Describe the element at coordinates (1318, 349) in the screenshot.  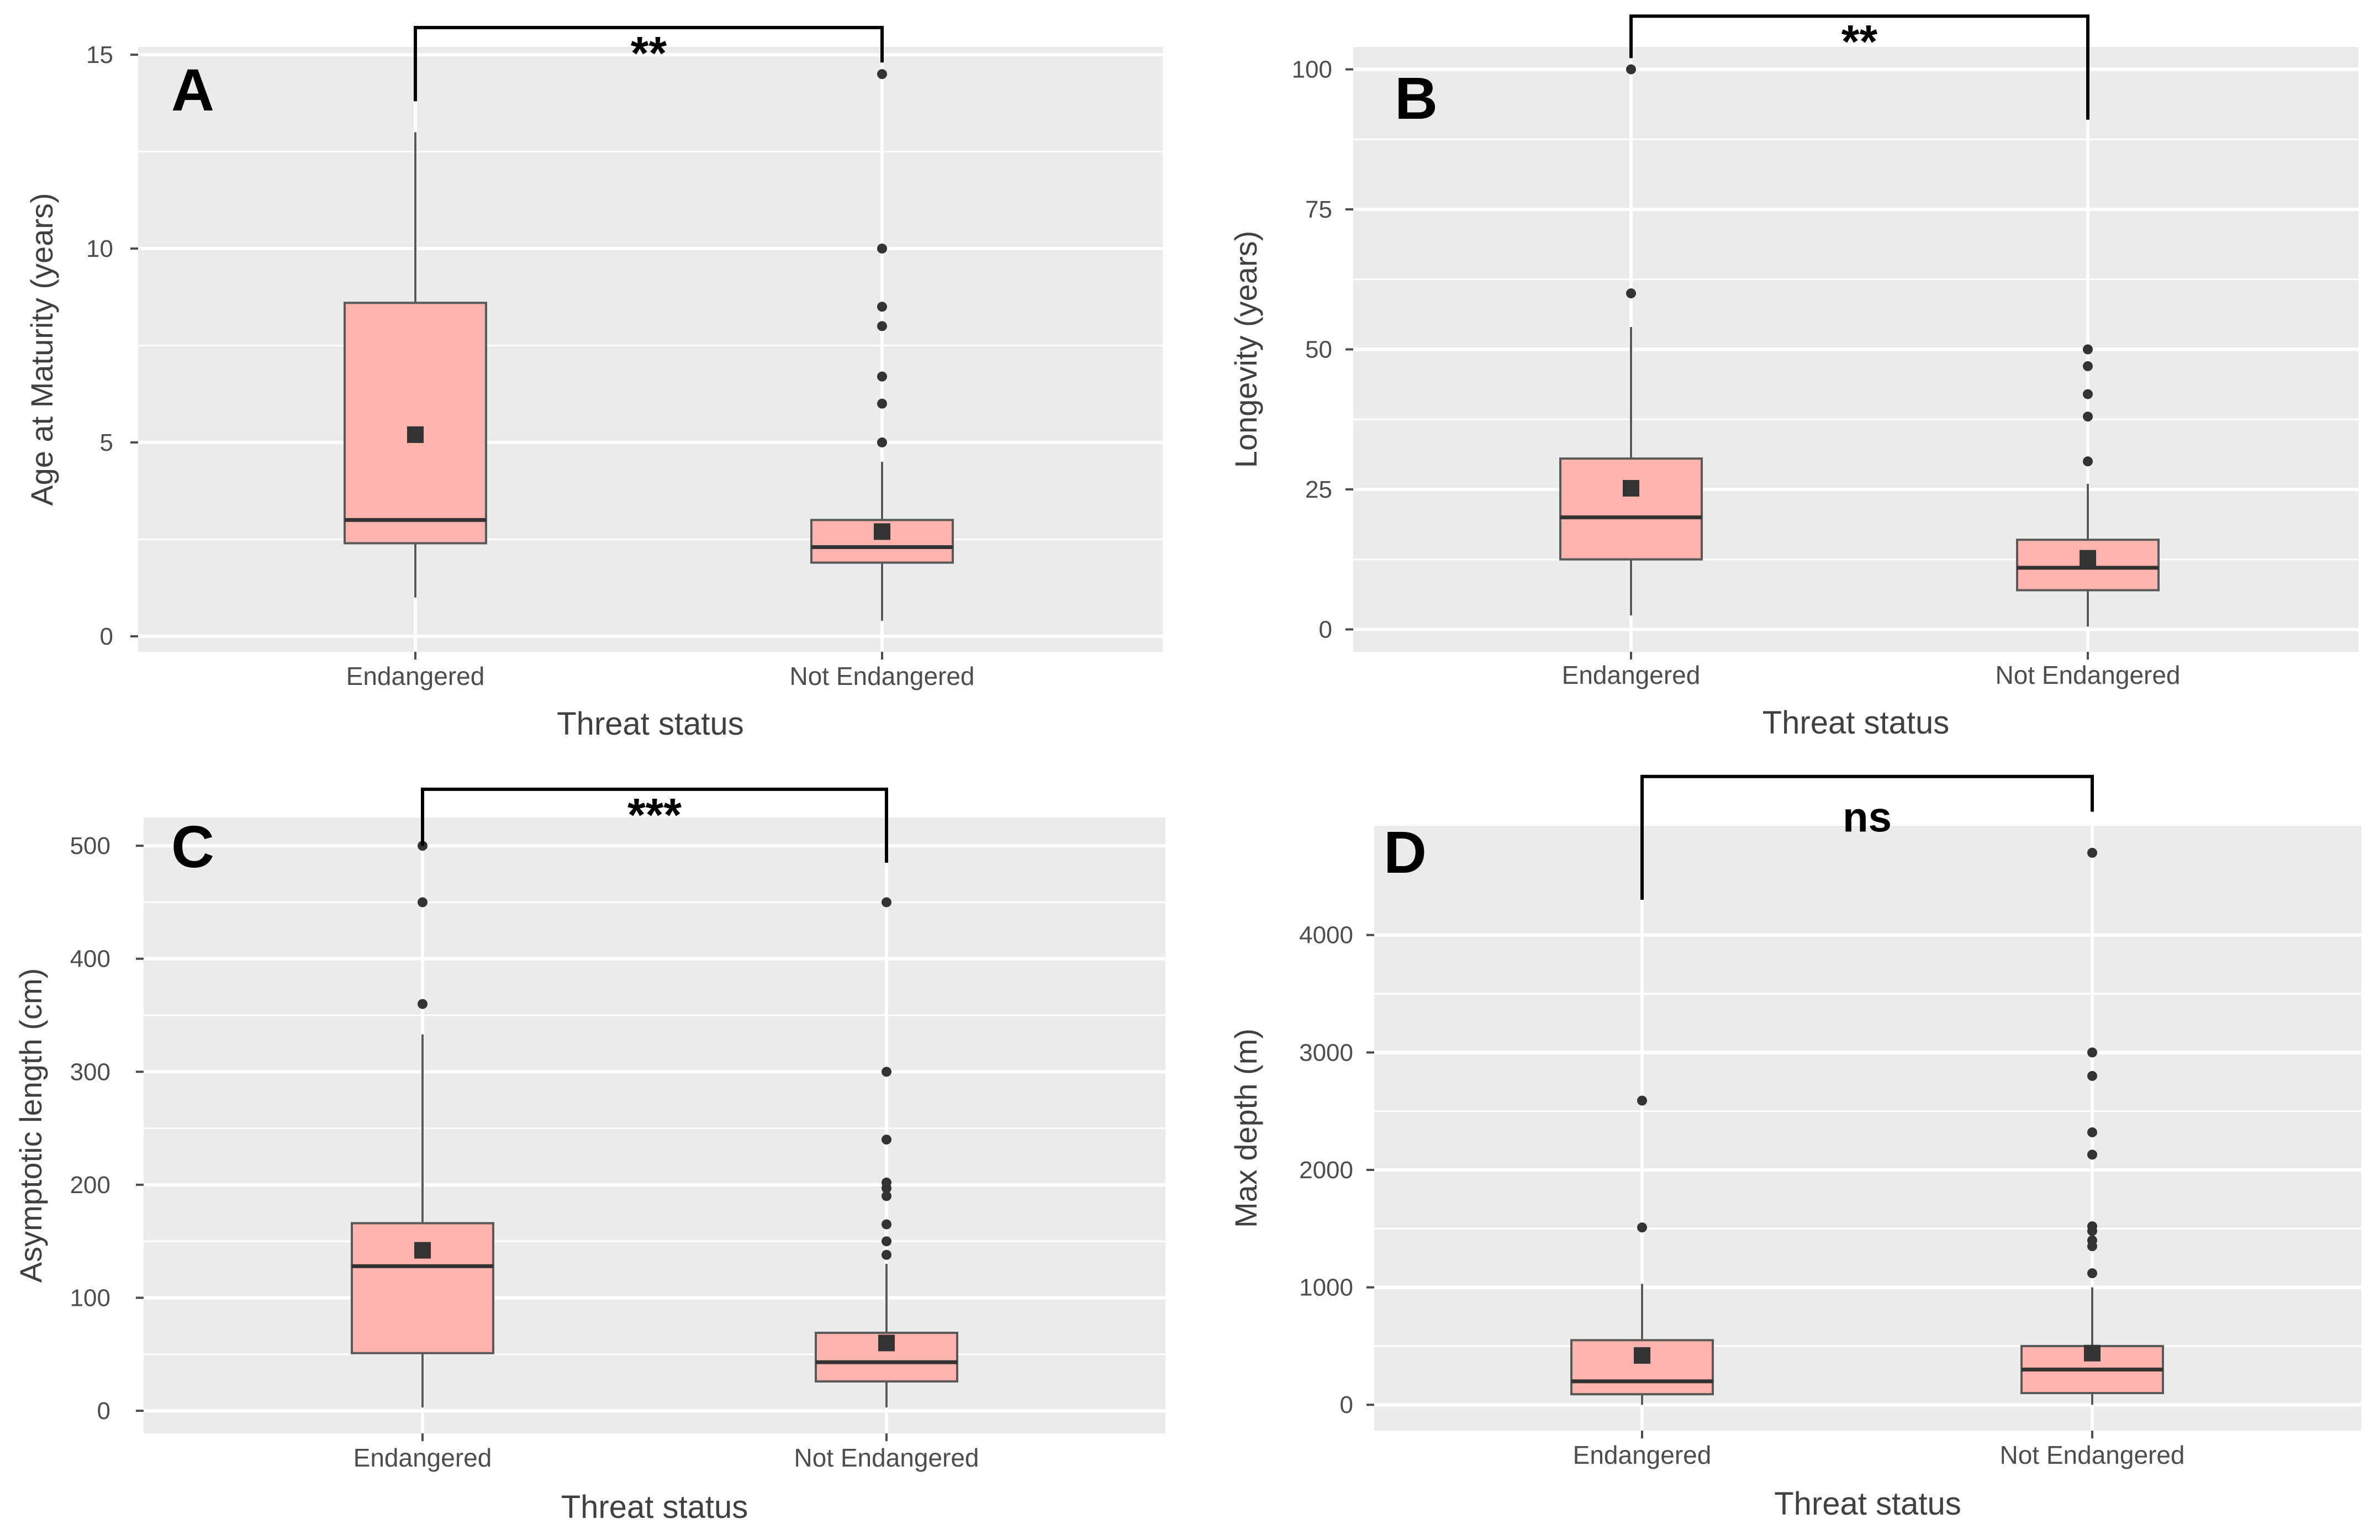
I see `y-tick-label: 50` at that location.